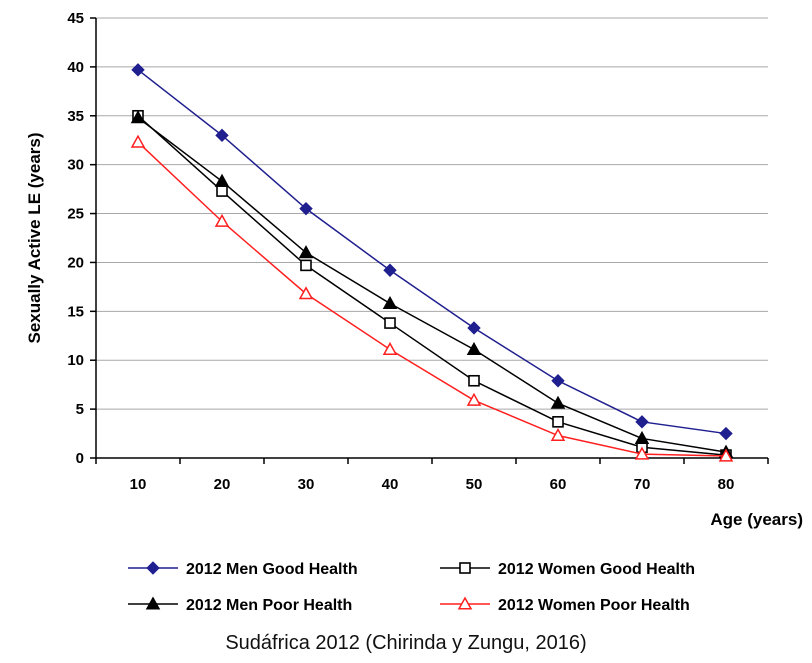  Describe the element at coordinates (75, 262) in the screenshot. I see `y-tick-label: 20` at that location.